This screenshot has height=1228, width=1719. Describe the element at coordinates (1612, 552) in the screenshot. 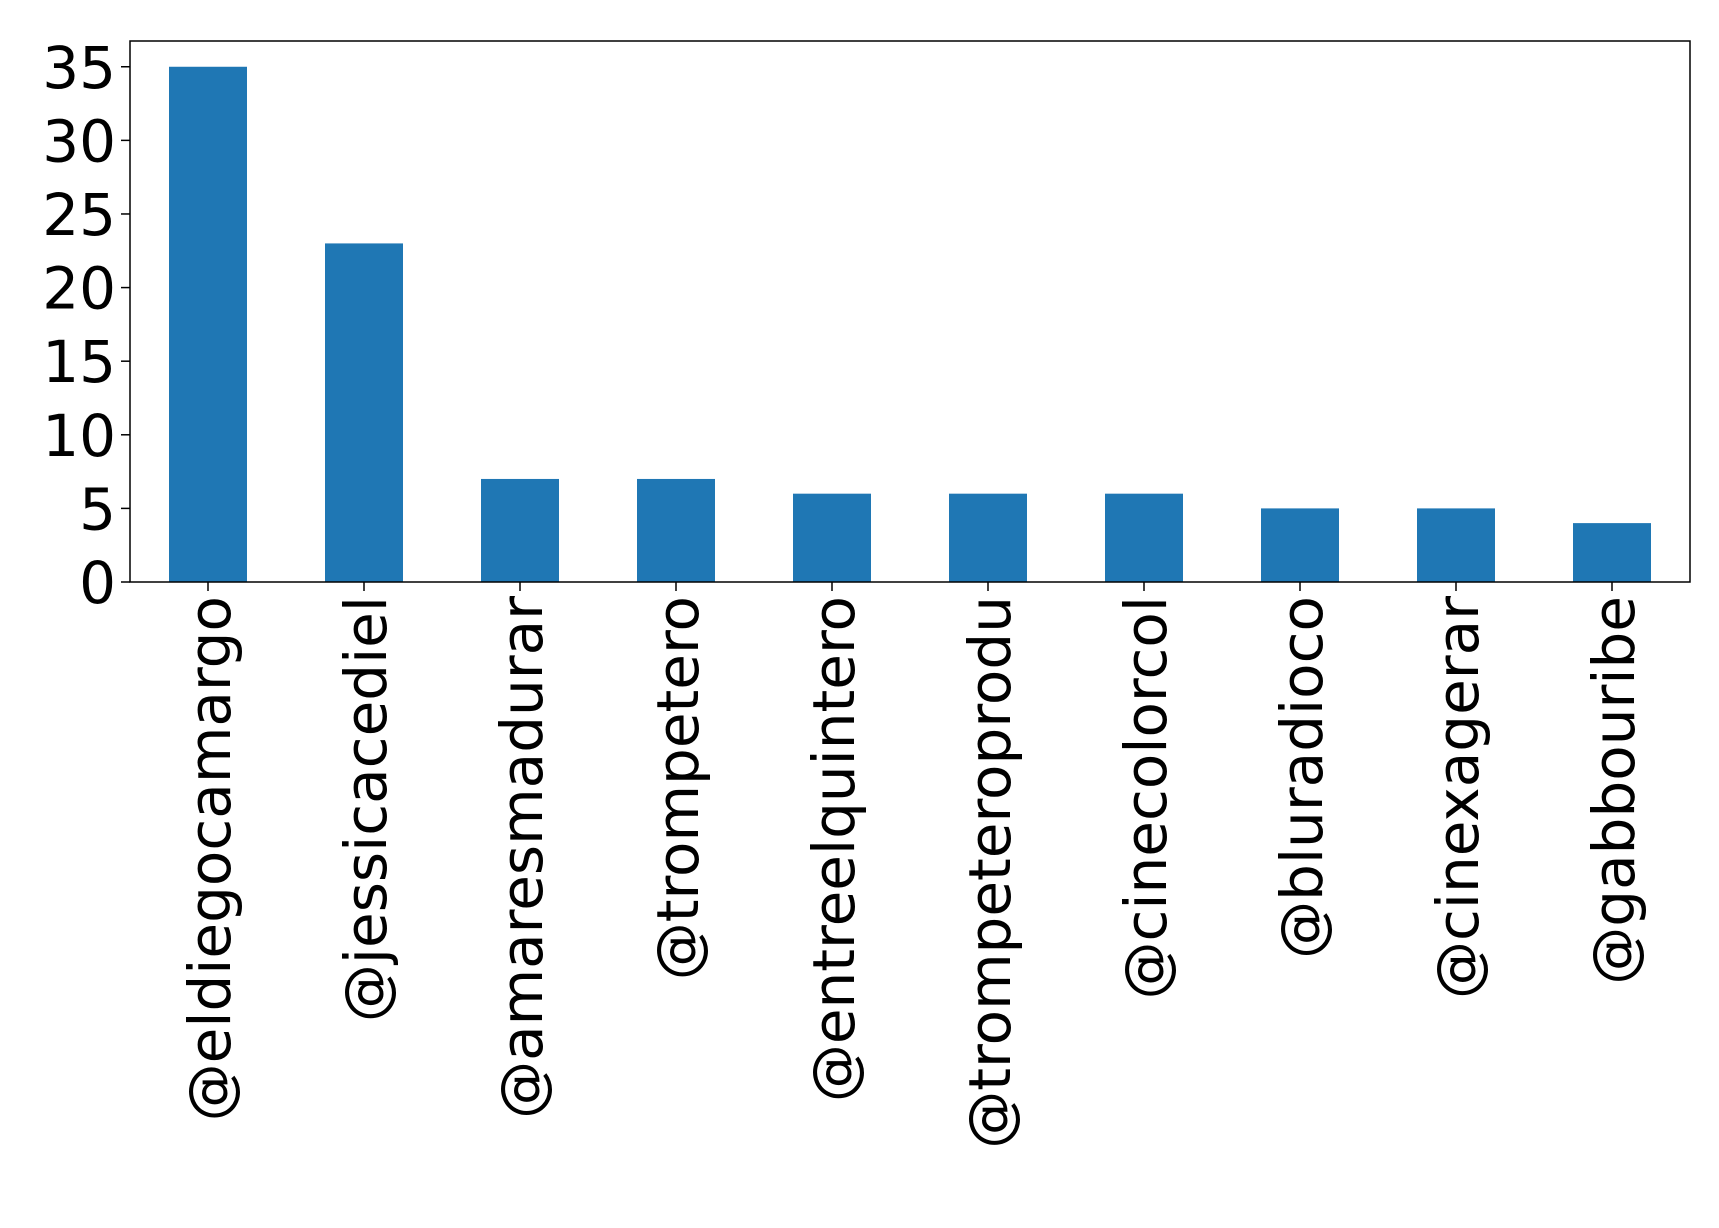

I see `bar-gabbouribe` at that location.